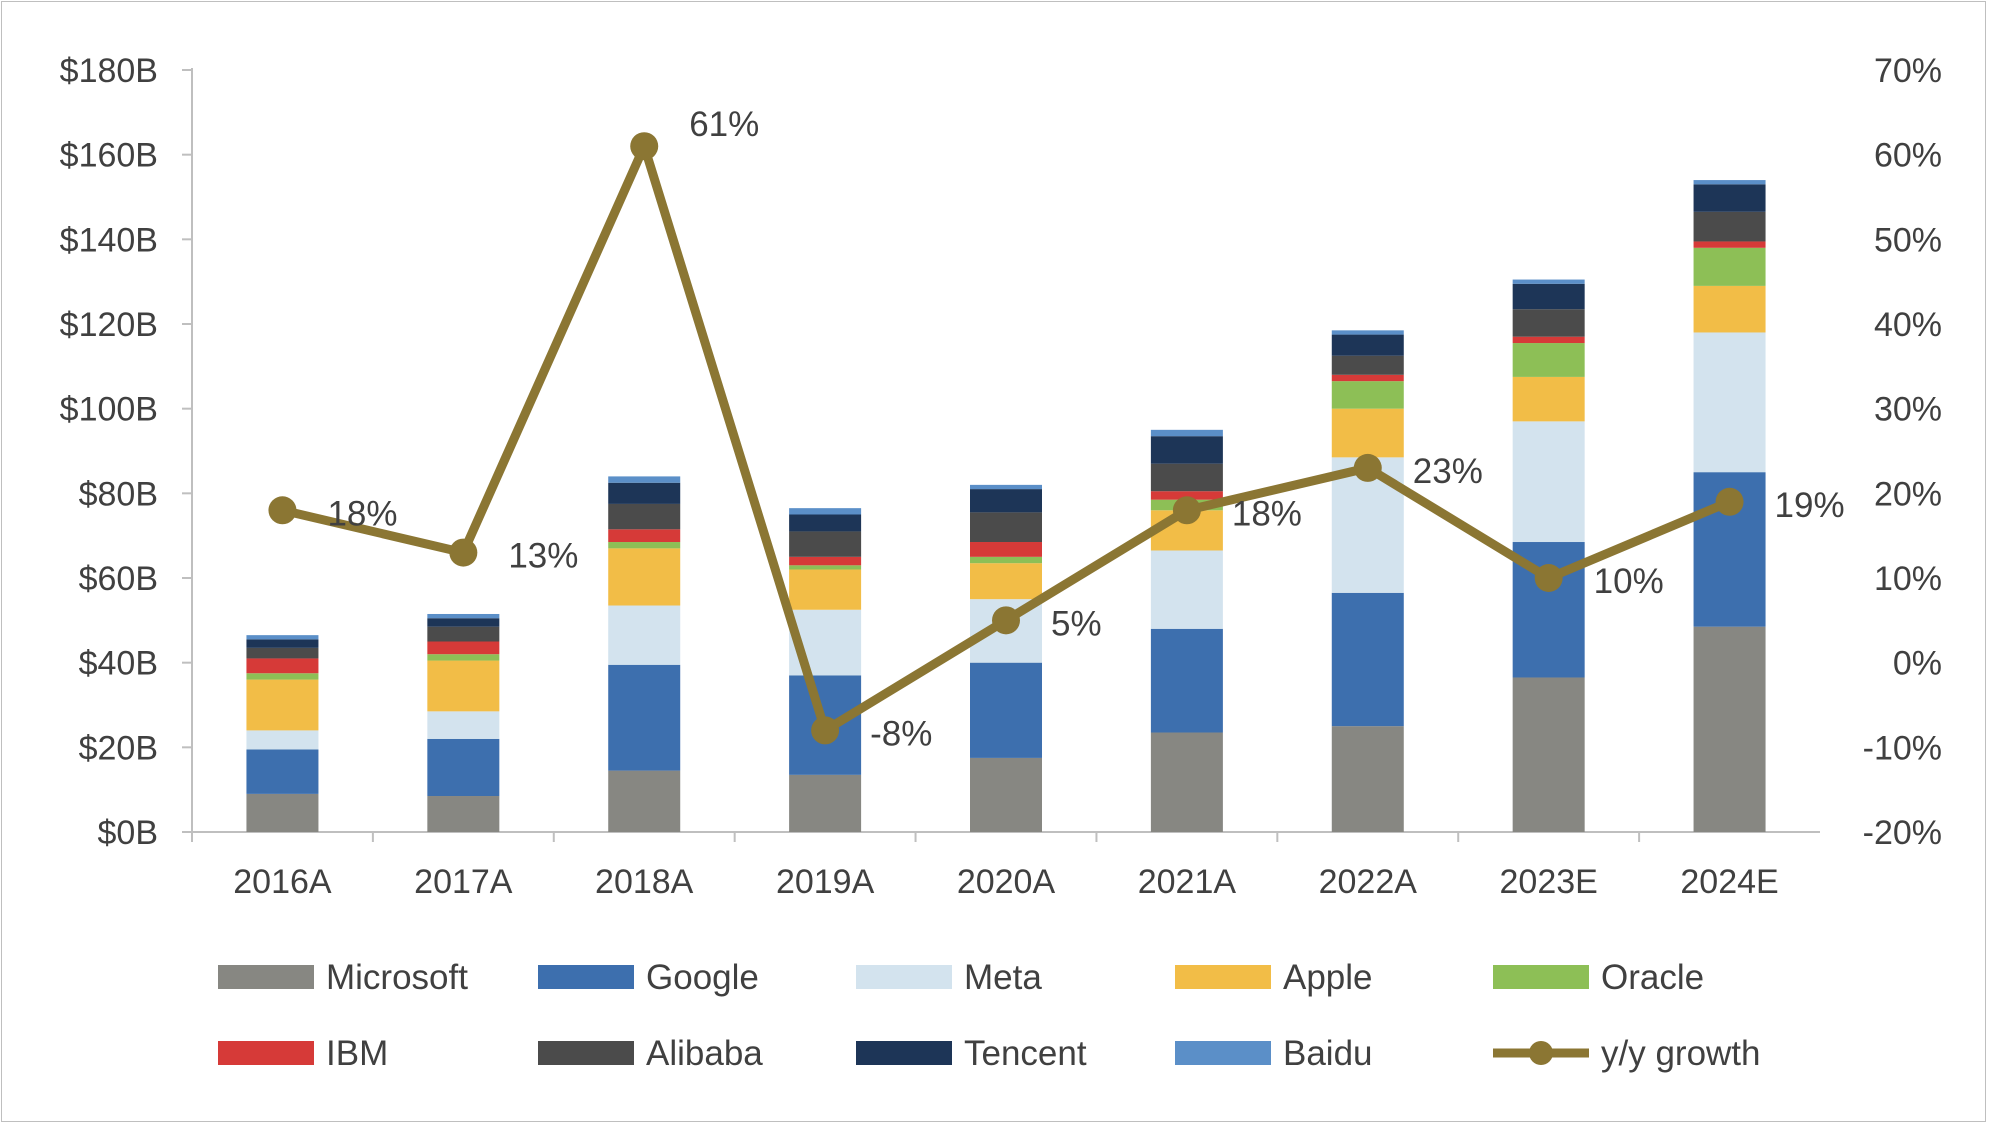 This screenshot has width=1989, height=1125. What do you see at coordinates (1908, 325) in the screenshot?
I see `y2-tick-label: 40%` at bounding box center [1908, 325].